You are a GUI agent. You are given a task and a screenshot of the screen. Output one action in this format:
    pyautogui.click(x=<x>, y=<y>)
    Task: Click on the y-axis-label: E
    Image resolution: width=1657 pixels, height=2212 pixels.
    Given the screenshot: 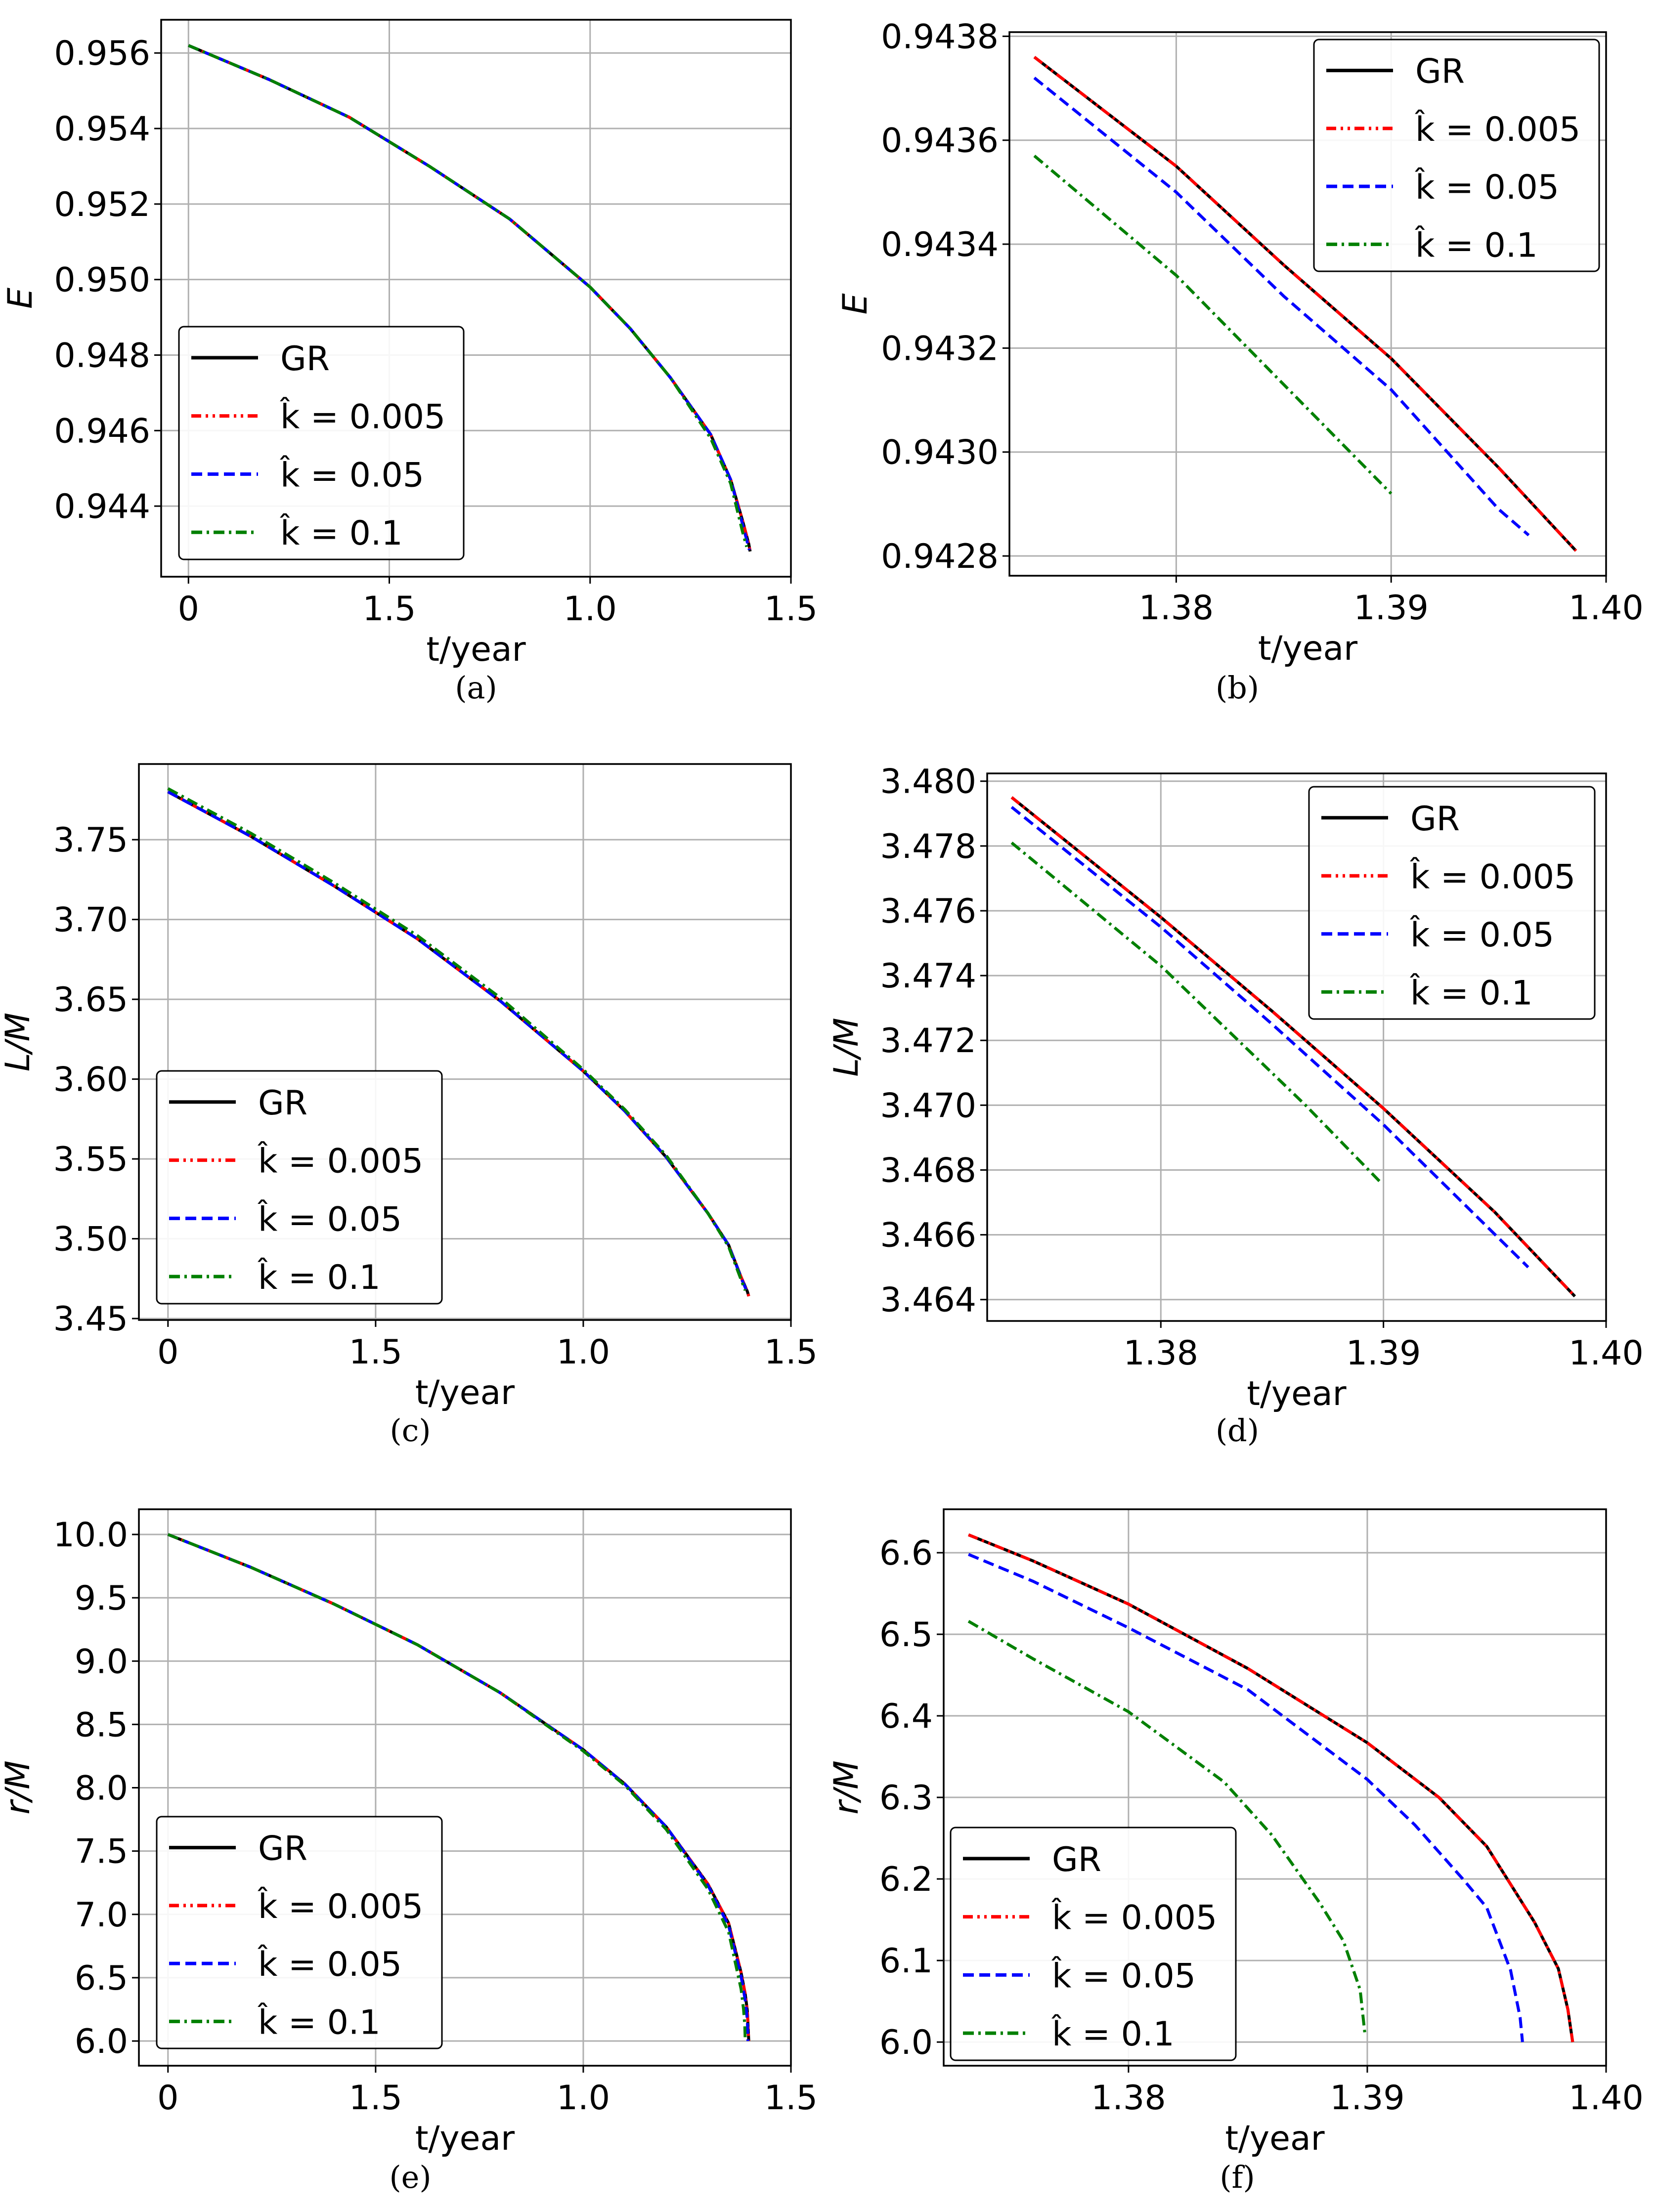 What is the action you would take?
    pyautogui.click(x=855, y=303)
    